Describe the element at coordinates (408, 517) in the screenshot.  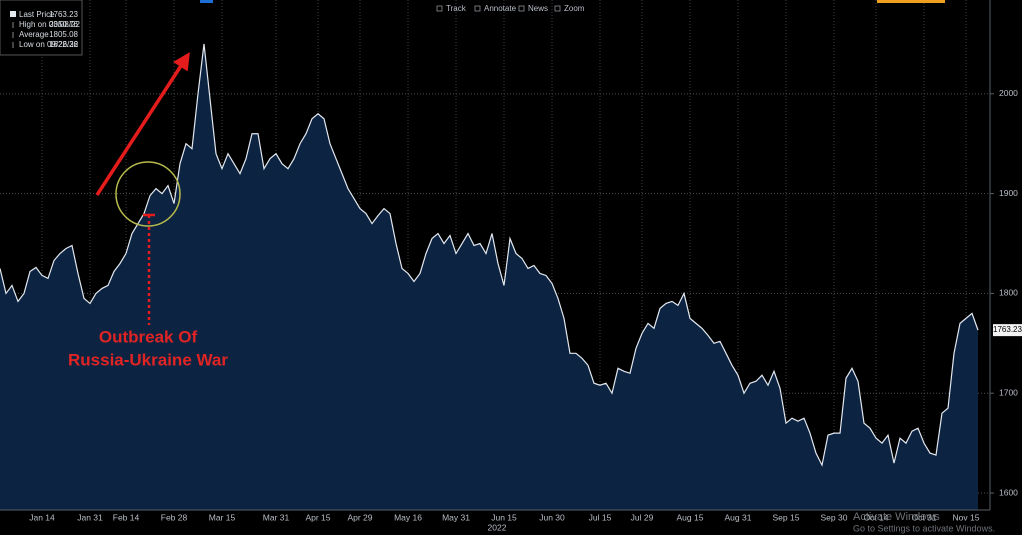
I see `x-tick-label: May 16` at that location.